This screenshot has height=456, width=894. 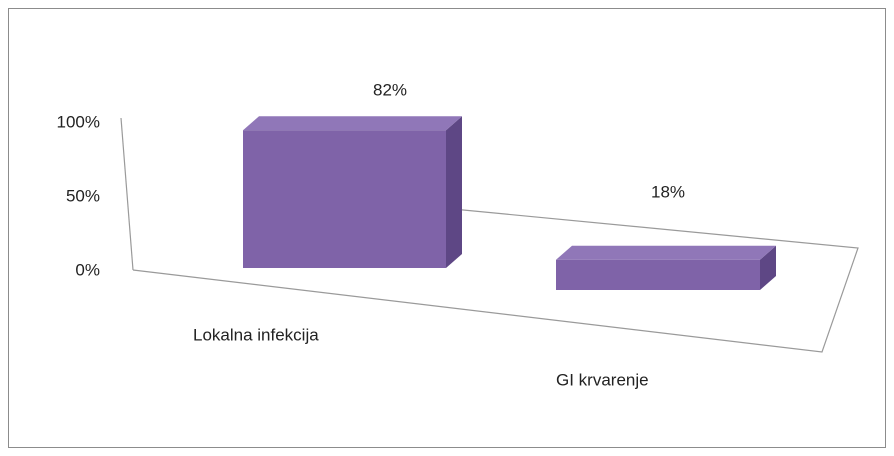 What do you see at coordinates (390, 89) in the screenshot?
I see `value-label: 82%` at bounding box center [390, 89].